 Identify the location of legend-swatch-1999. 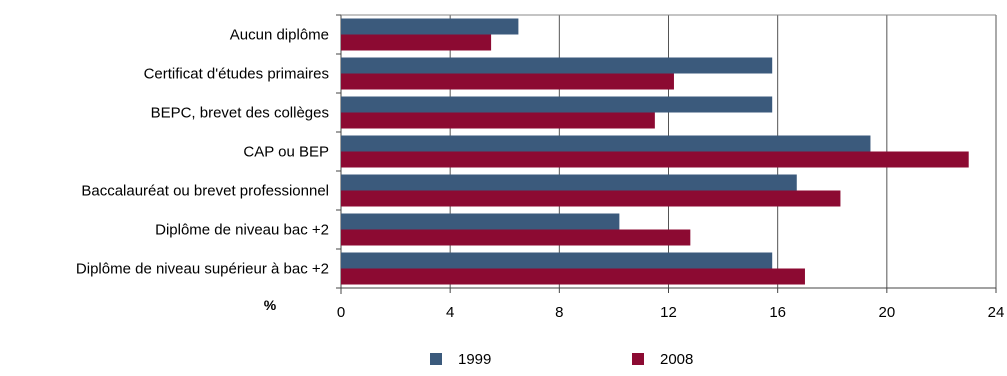
(436, 359).